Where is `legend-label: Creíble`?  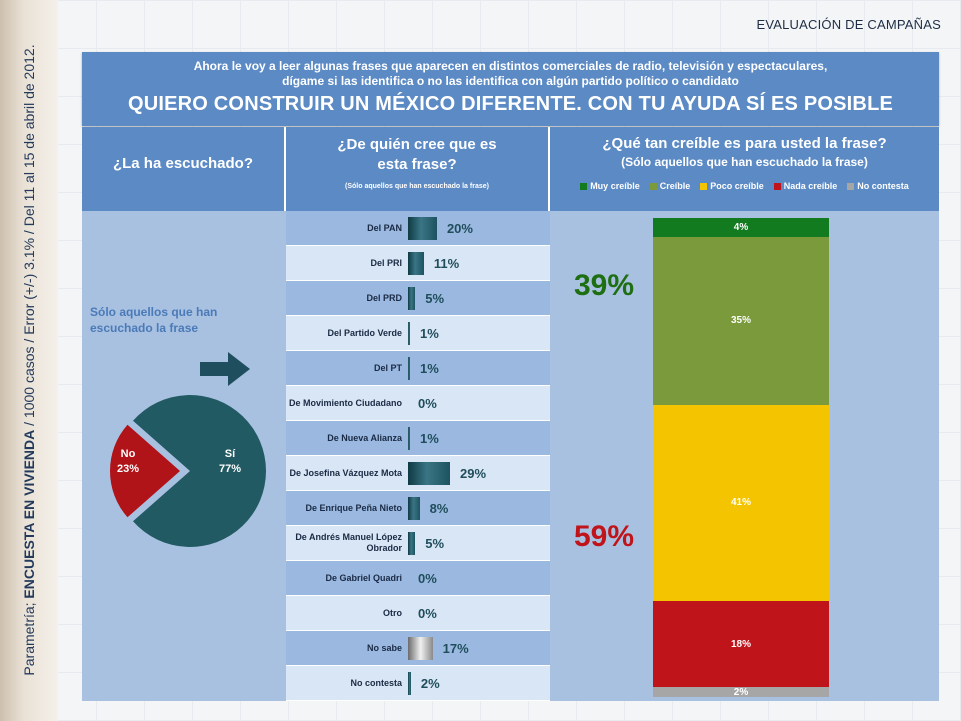 legend-label: Creíble is located at coordinates (675, 186).